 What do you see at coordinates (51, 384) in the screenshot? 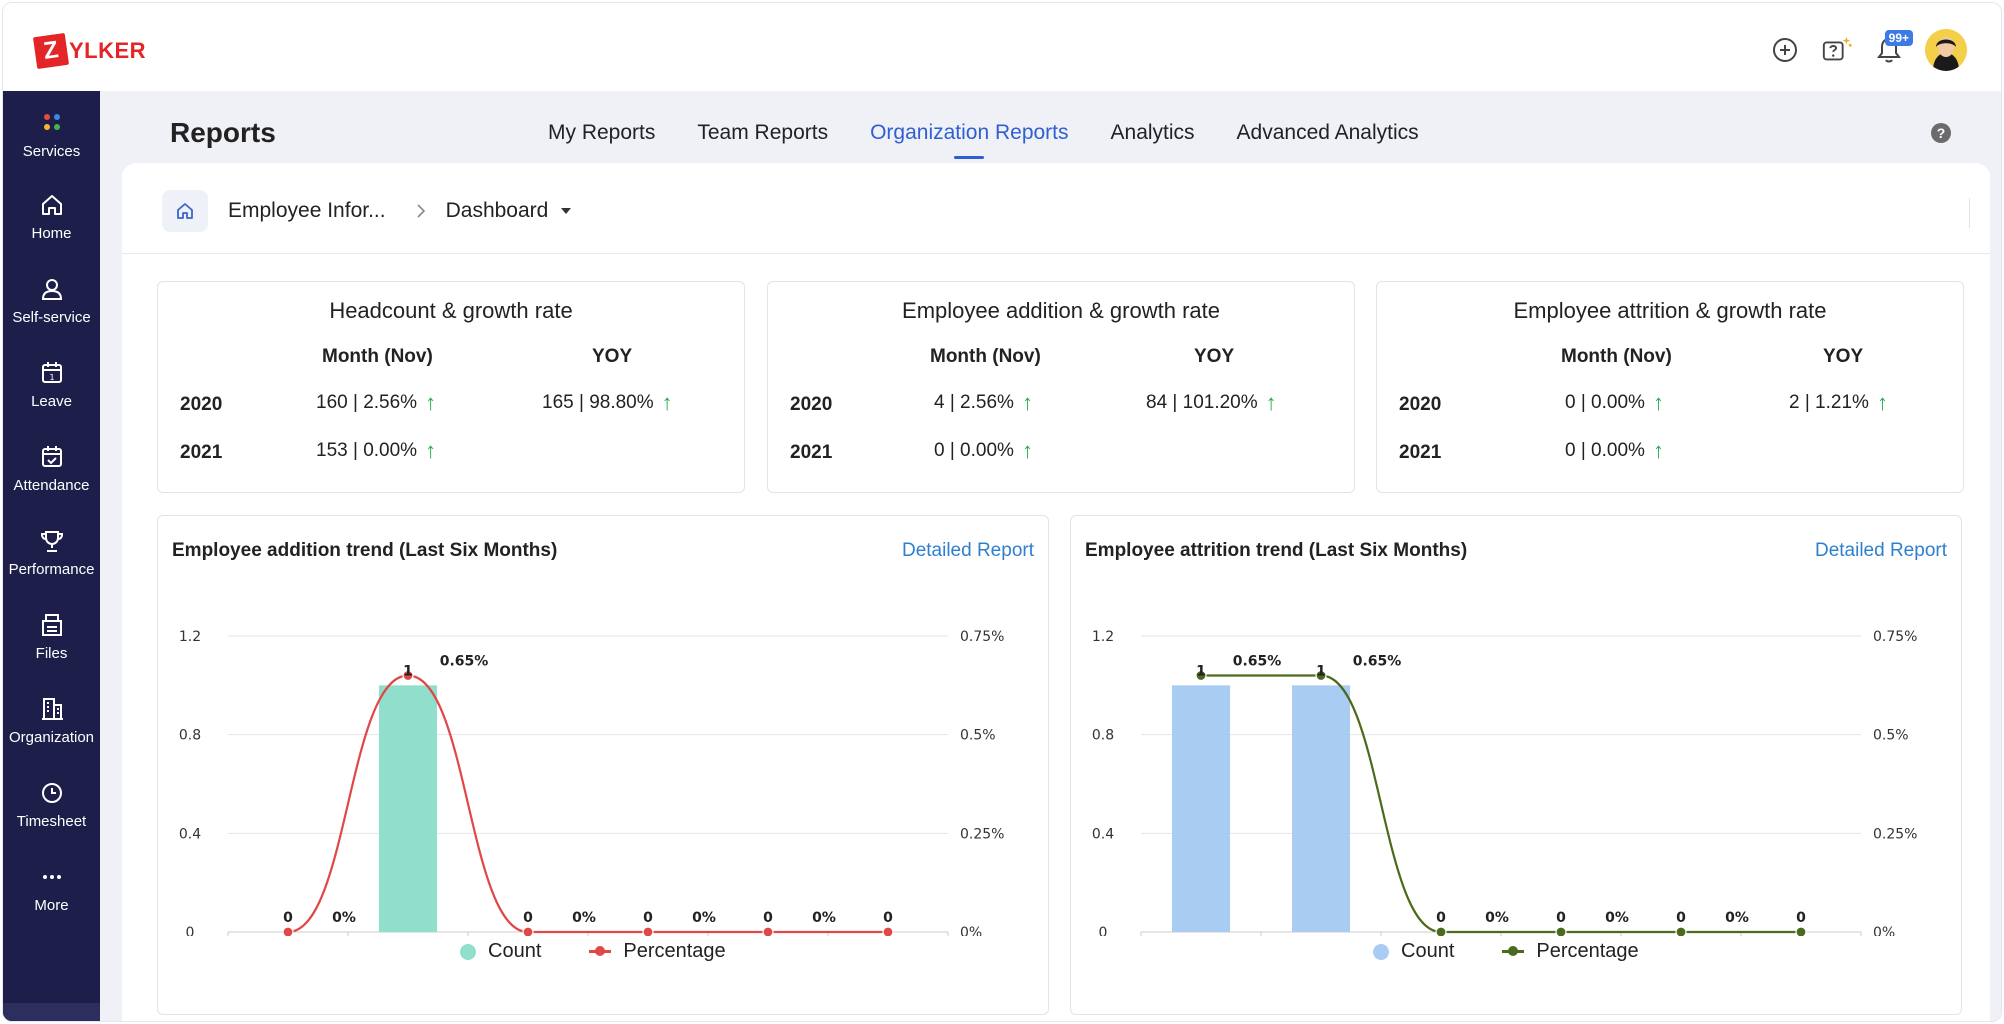
I see `sidebar-item-leave: 1 Leave` at bounding box center [51, 384].